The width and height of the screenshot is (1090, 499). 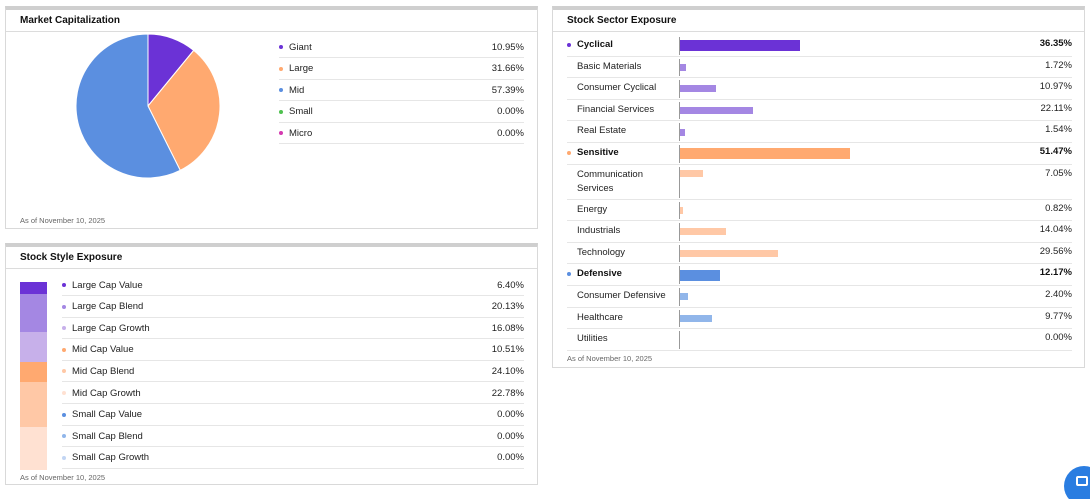 I want to click on legend-label: Mid, so click(x=297, y=90).